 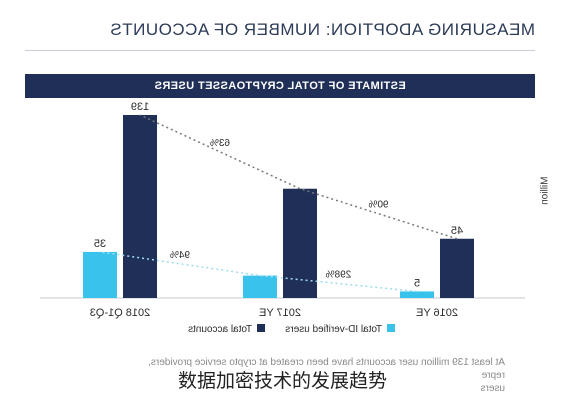 What do you see at coordinates (100, 244) in the screenshot?
I see `bar-value-label: 35` at bounding box center [100, 244].